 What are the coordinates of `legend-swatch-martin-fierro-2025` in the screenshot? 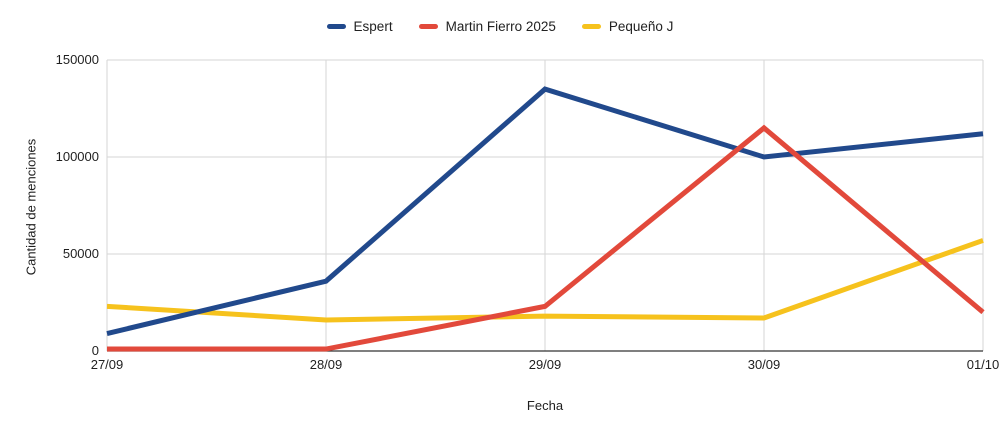 It's located at (428, 26).